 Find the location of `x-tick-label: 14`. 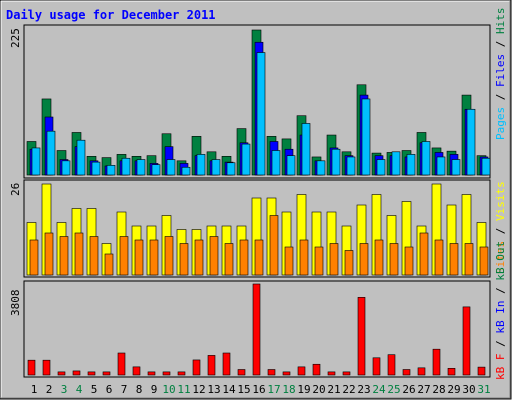

x-tick-label: 14 is located at coordinates (229, 389).